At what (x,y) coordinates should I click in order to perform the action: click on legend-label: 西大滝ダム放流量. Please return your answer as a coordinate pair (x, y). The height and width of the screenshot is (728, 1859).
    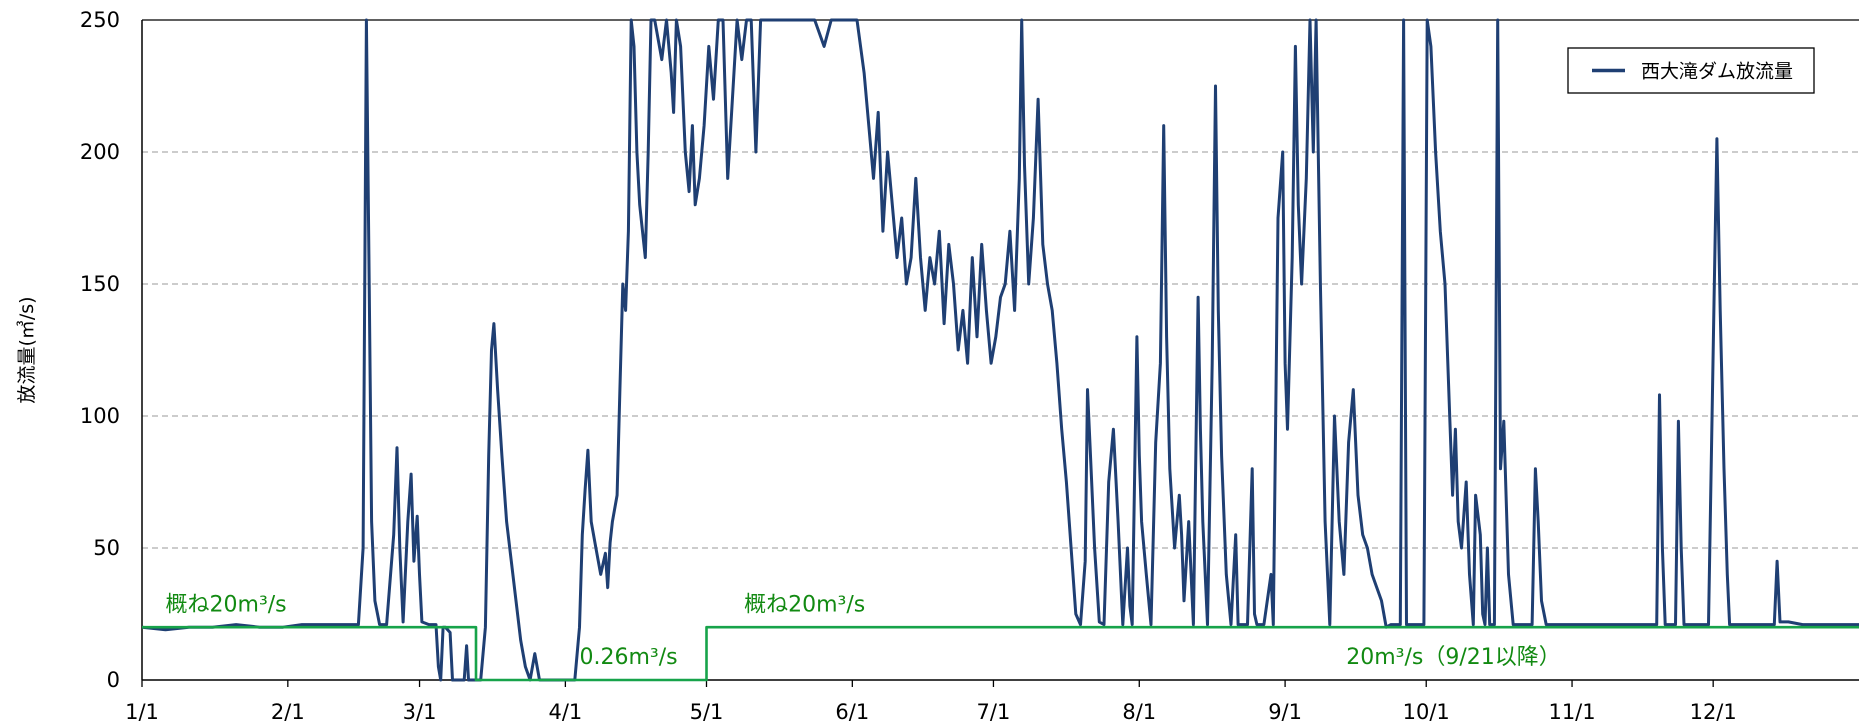
    Looking at the image, I should click on (1717, 72).